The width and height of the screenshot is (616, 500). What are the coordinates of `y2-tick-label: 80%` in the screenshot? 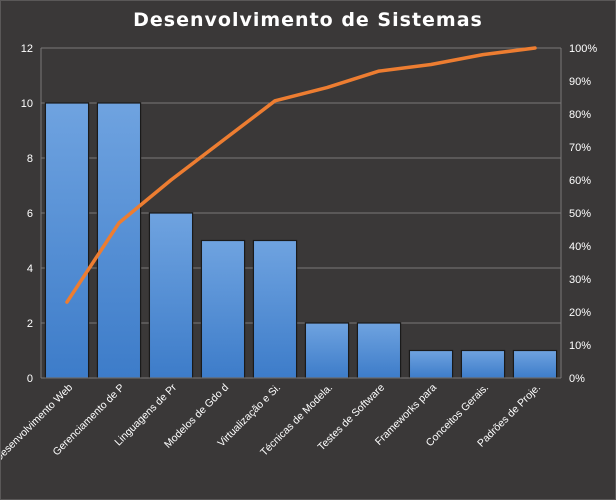 It's located at (580, 115).